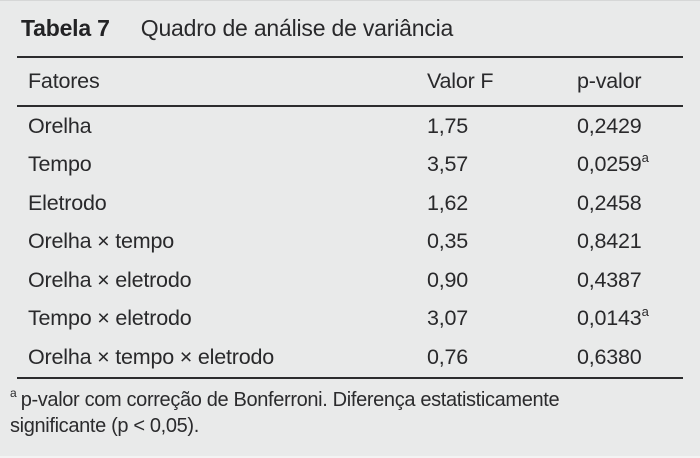  Describe the element at coordinates (350, 357) in the screenshot. I see `table-row: Orelha × tempo × eletrodo 0,76 0,6380` at that location.